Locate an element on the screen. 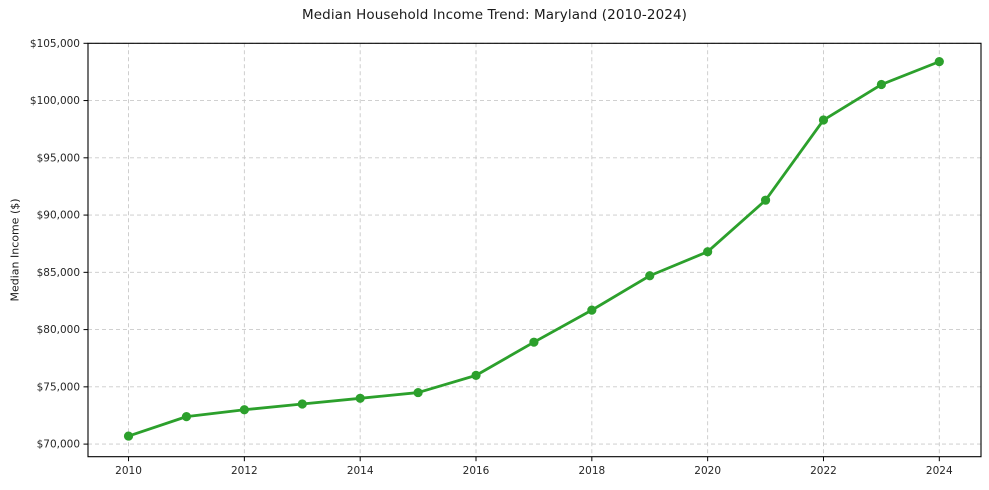  y-tick-label: $85,000 is located at coordinates (58, 273).